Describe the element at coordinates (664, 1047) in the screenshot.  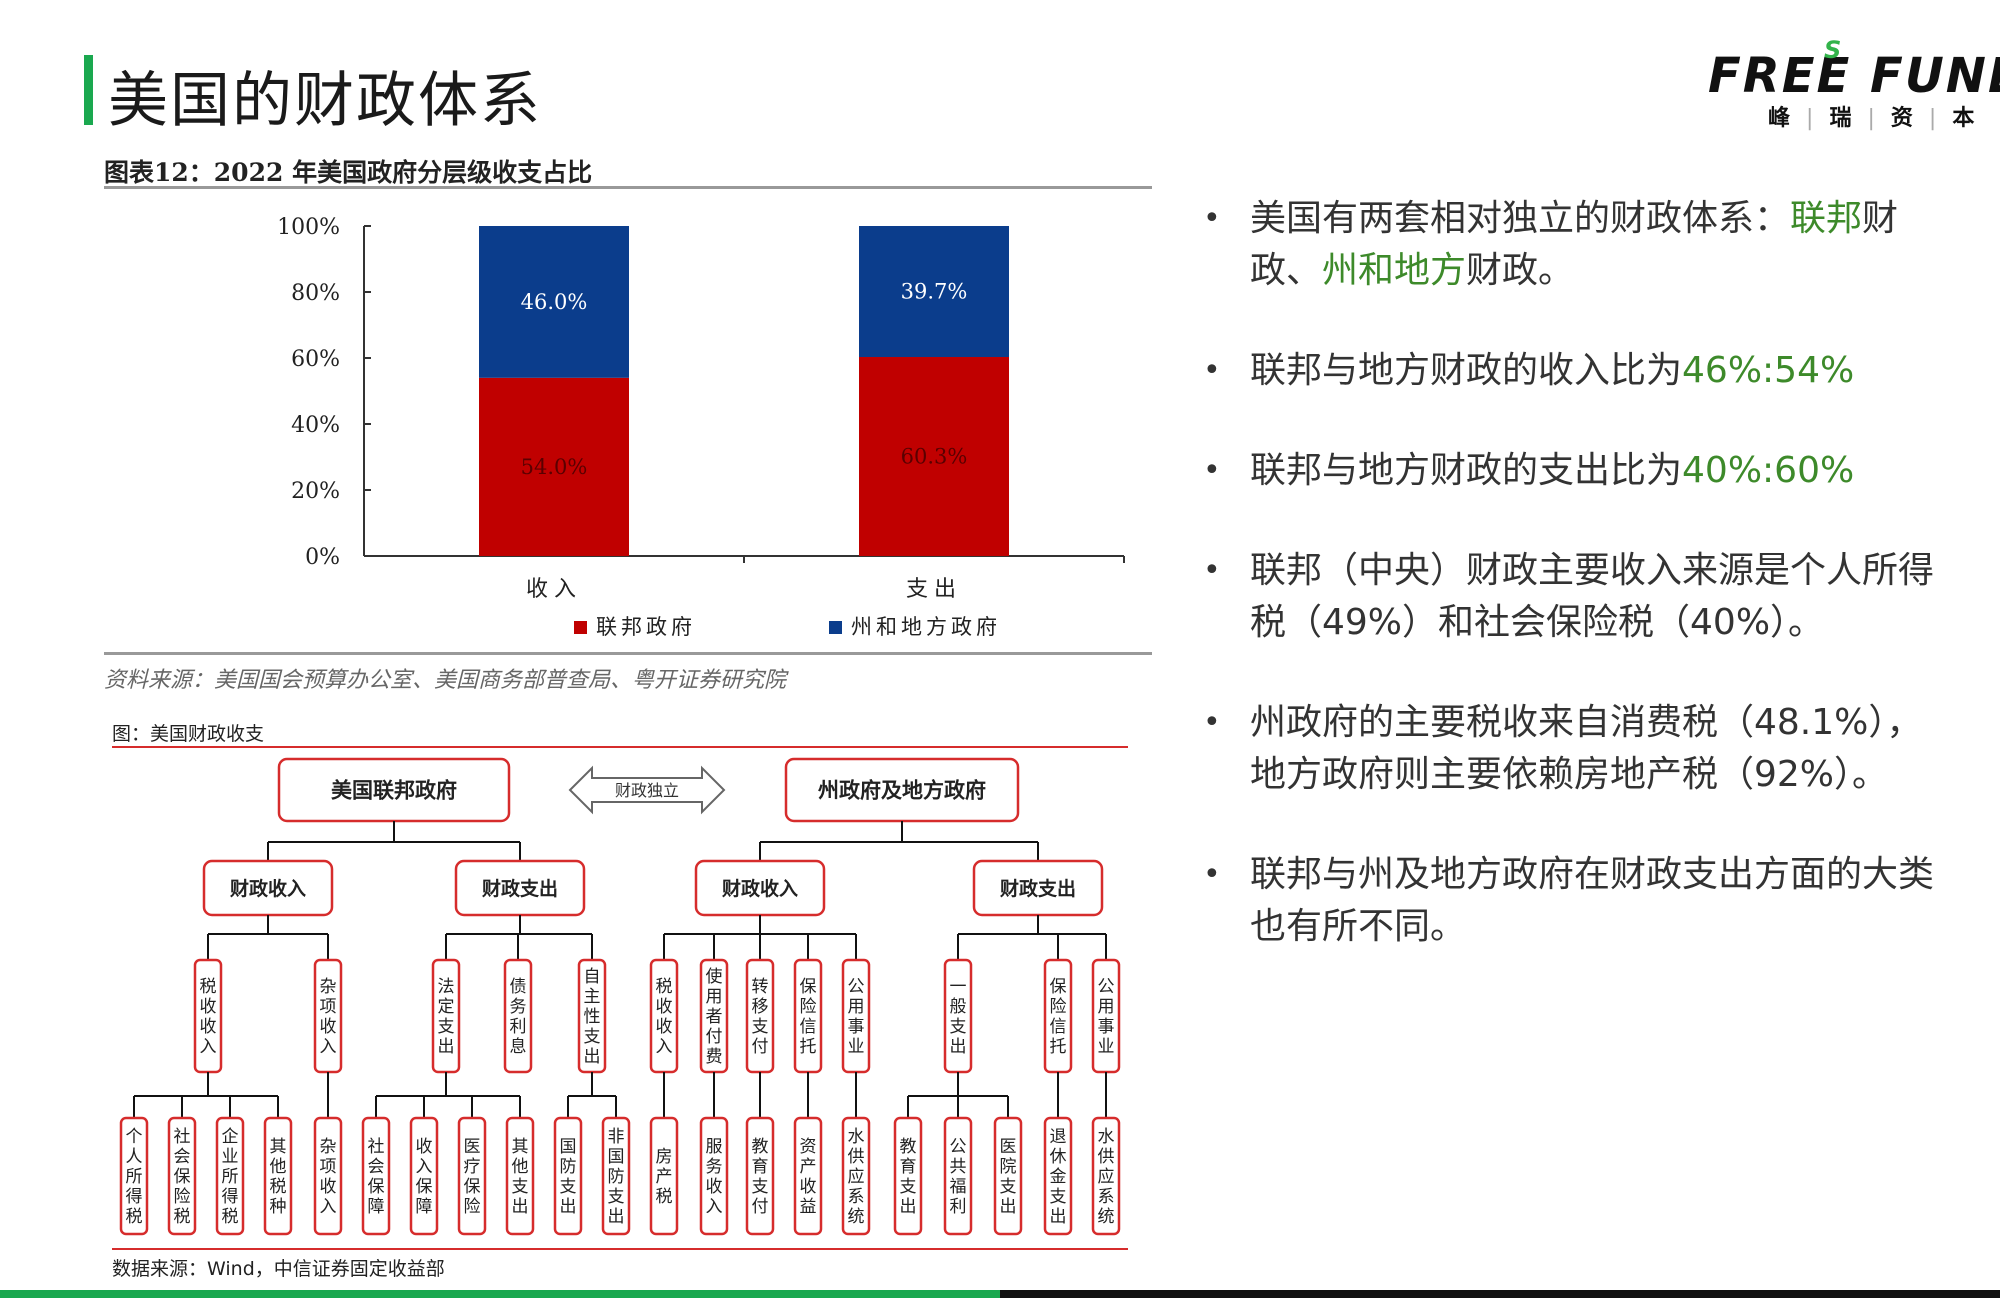
I see `category-box-char: 入` at that location.